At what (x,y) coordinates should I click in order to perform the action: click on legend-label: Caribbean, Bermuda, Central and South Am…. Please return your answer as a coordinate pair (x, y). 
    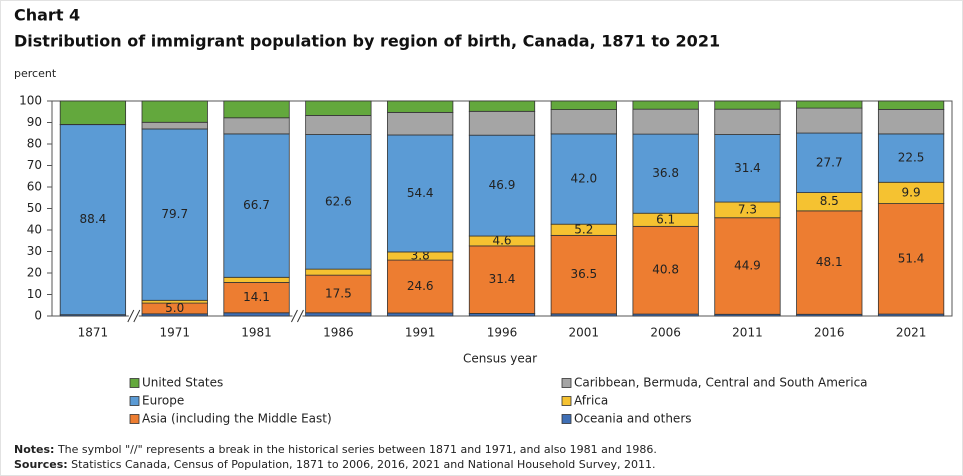
    Looking at the image, I should click on (721, 383).